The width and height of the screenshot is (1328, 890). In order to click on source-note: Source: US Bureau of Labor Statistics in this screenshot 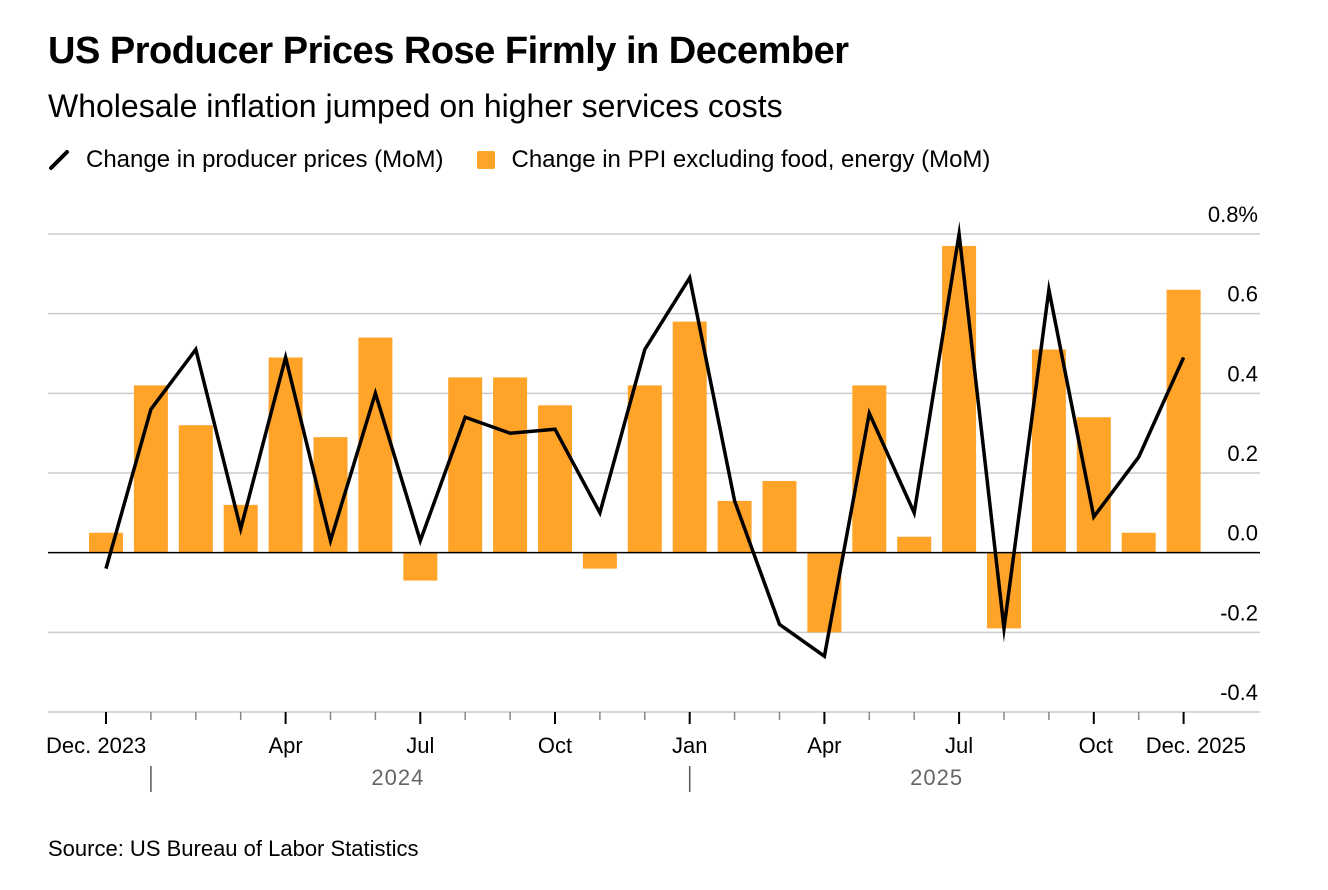, I will do `click(233, 848)`.